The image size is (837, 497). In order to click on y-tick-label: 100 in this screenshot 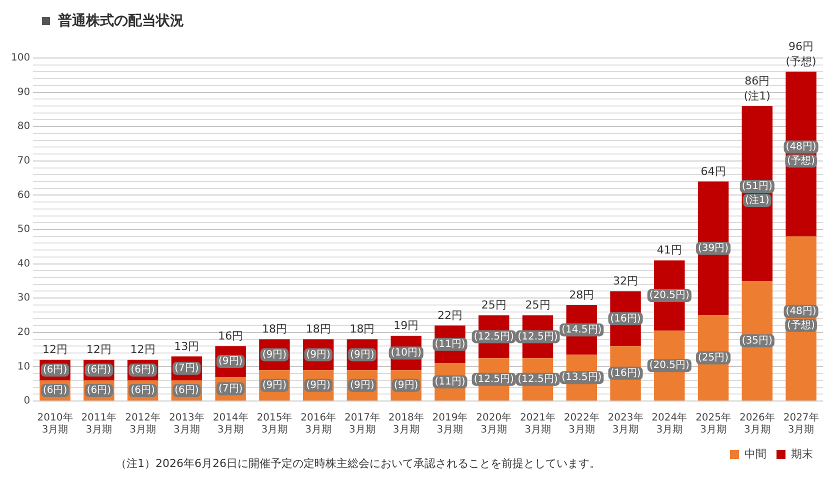, I will do `click(20, 58)`.